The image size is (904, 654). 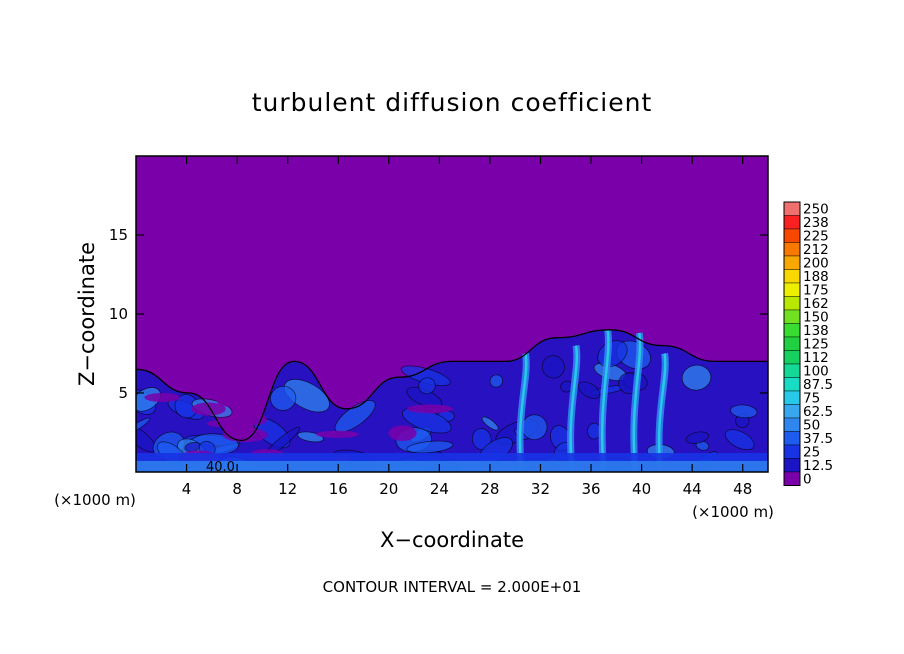 I want to click on colorbar-label: 212, so click(x=816, y=250).